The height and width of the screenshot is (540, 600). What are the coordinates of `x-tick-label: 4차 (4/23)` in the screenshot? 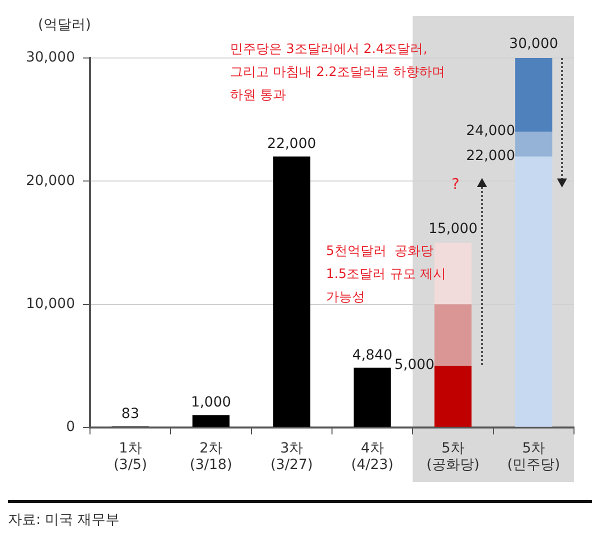 It's located at (372, 457).